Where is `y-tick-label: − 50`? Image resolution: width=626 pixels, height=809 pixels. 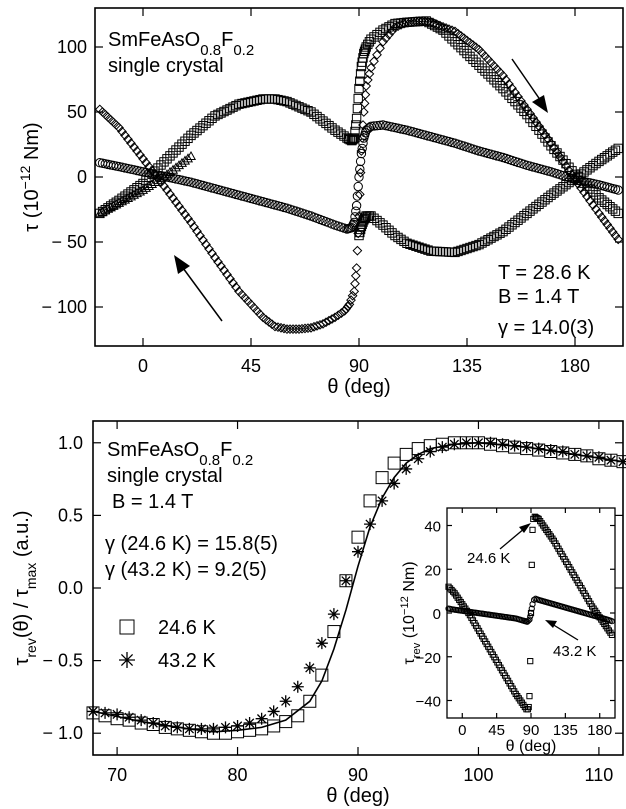 y-tick-label: − 50 is located at coordinates (69, 242).